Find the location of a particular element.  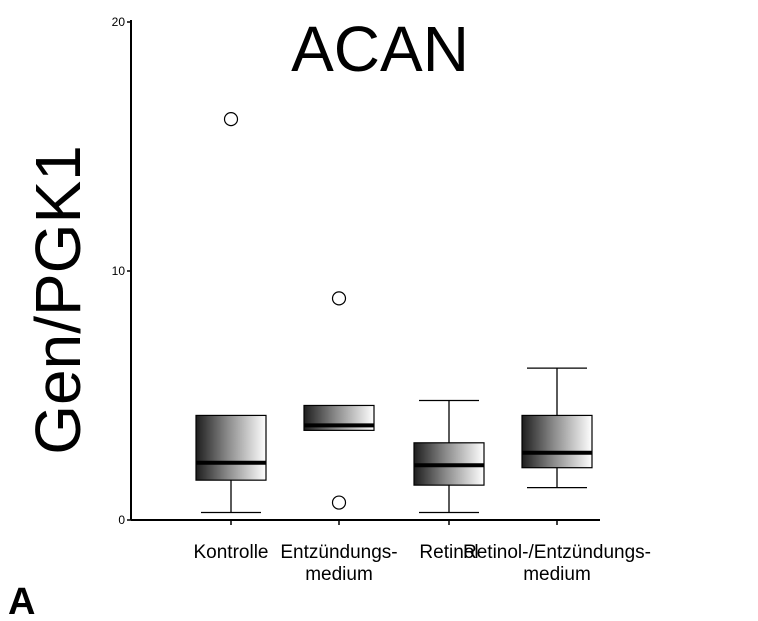

panel-label: A is located at coordinates (21, 601).